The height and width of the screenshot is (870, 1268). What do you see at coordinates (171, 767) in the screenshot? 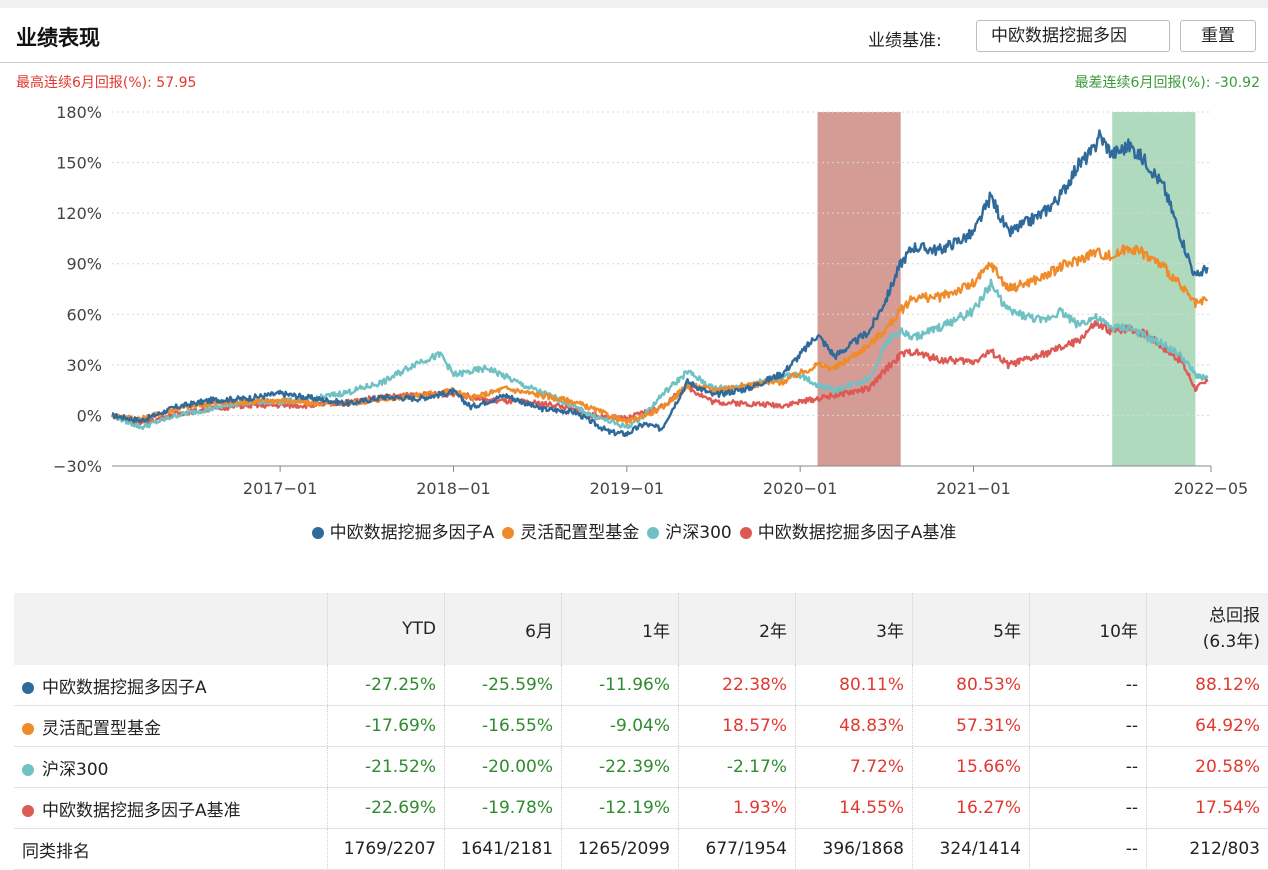
I see `row-name: 沪深300` at bounding box center [171, 767].